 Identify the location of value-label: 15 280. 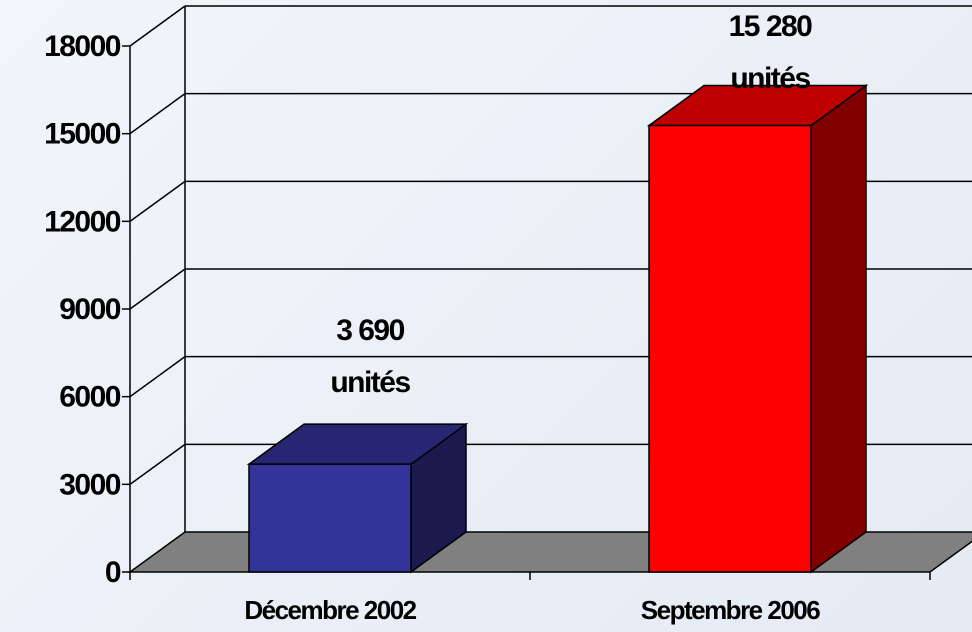
(771, 26).